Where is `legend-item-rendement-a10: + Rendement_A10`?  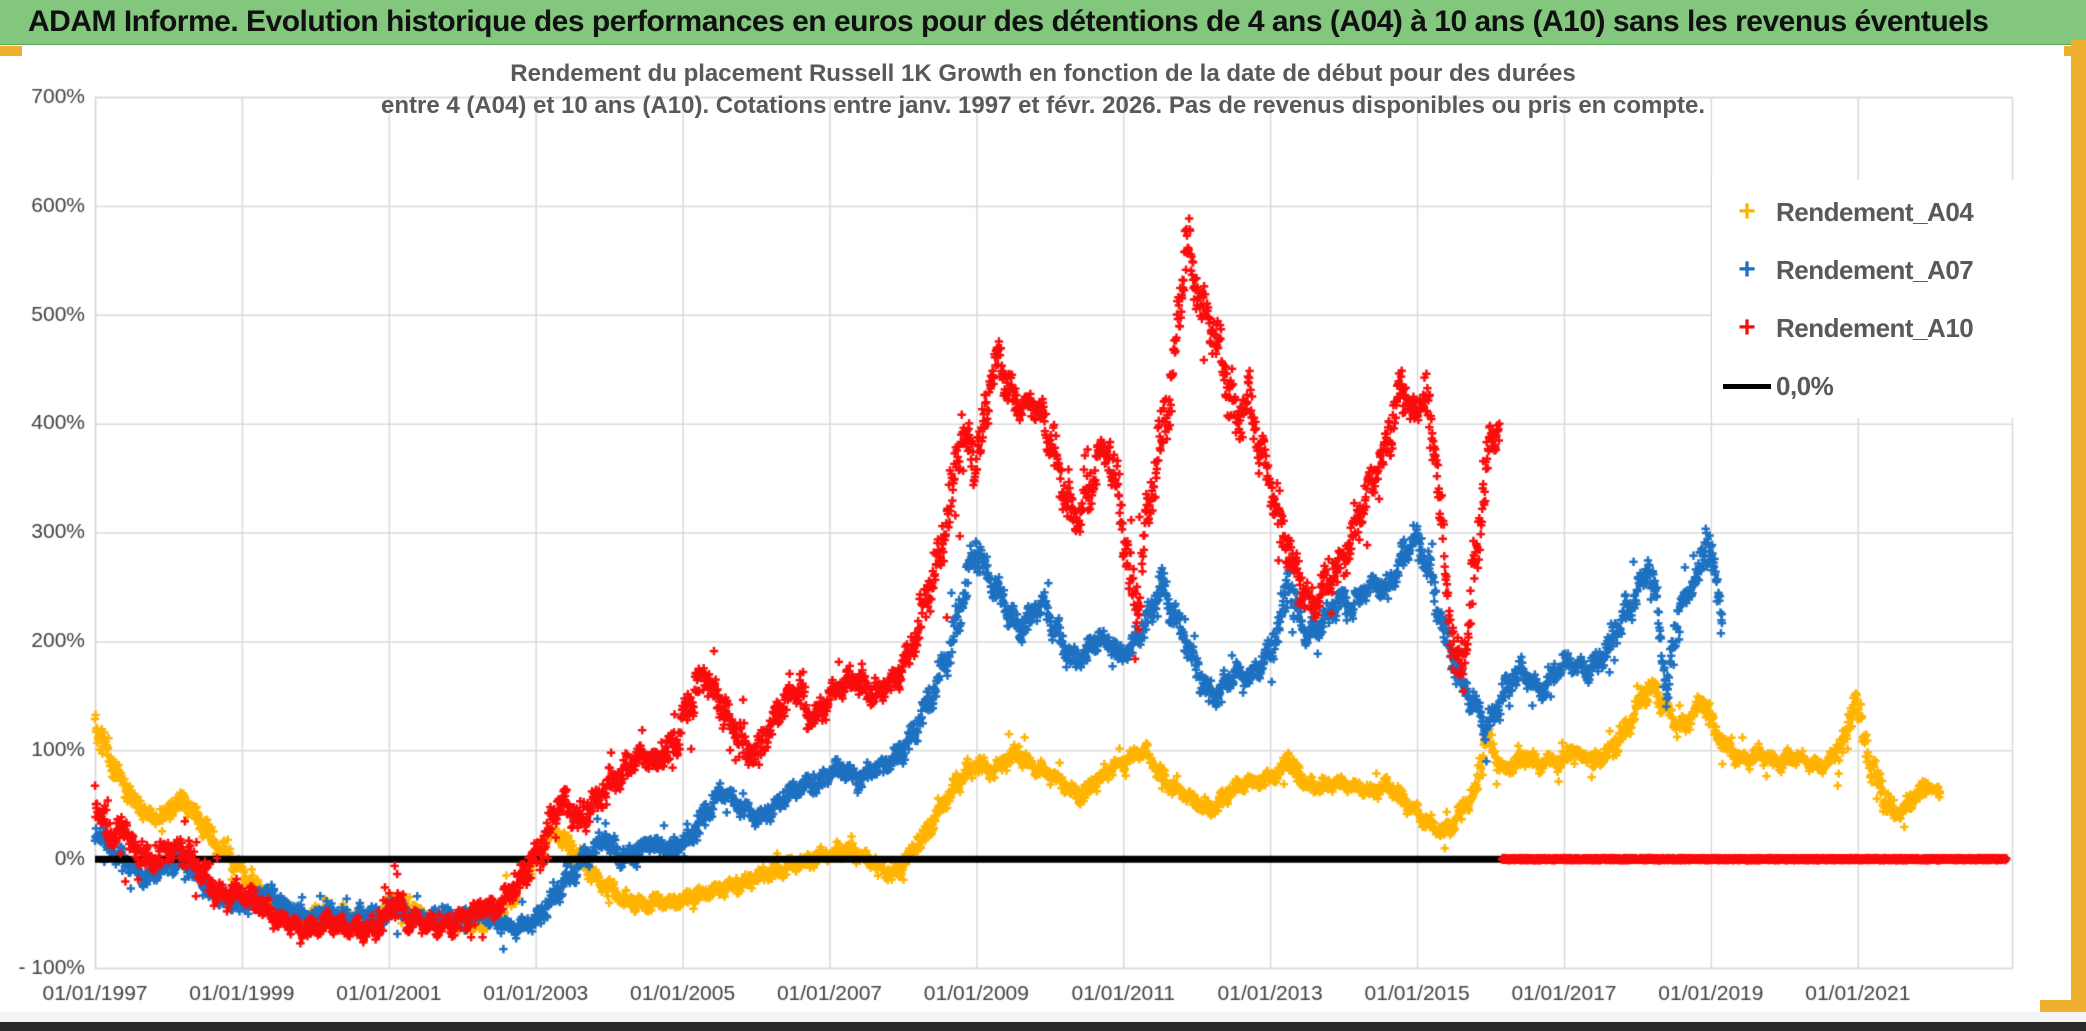
legend-item-rendement-a10: + Rendement_A10 is located at coordinates (1870, 328).